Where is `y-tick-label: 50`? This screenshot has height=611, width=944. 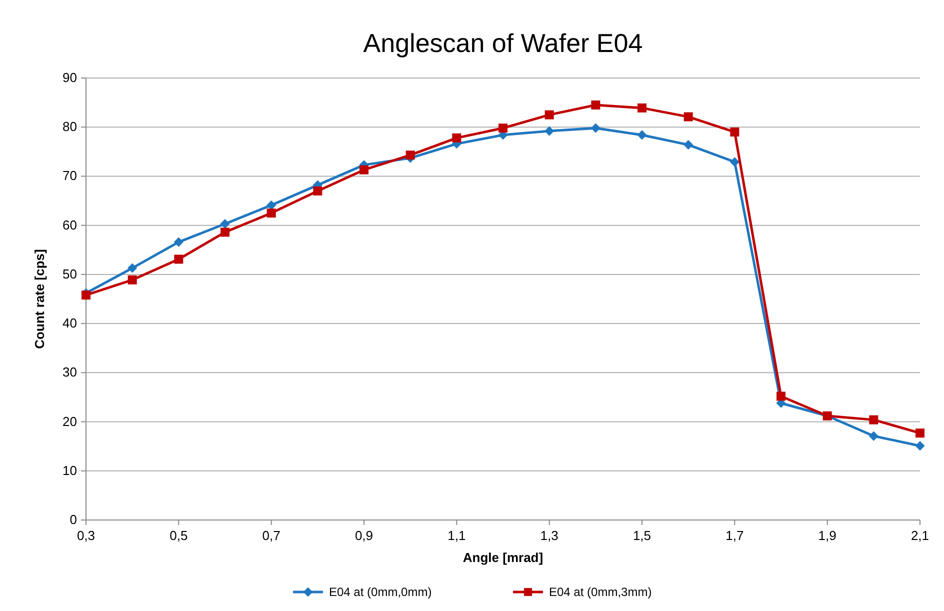
y-tick-label: 50 is located at coordinates (69, 274).